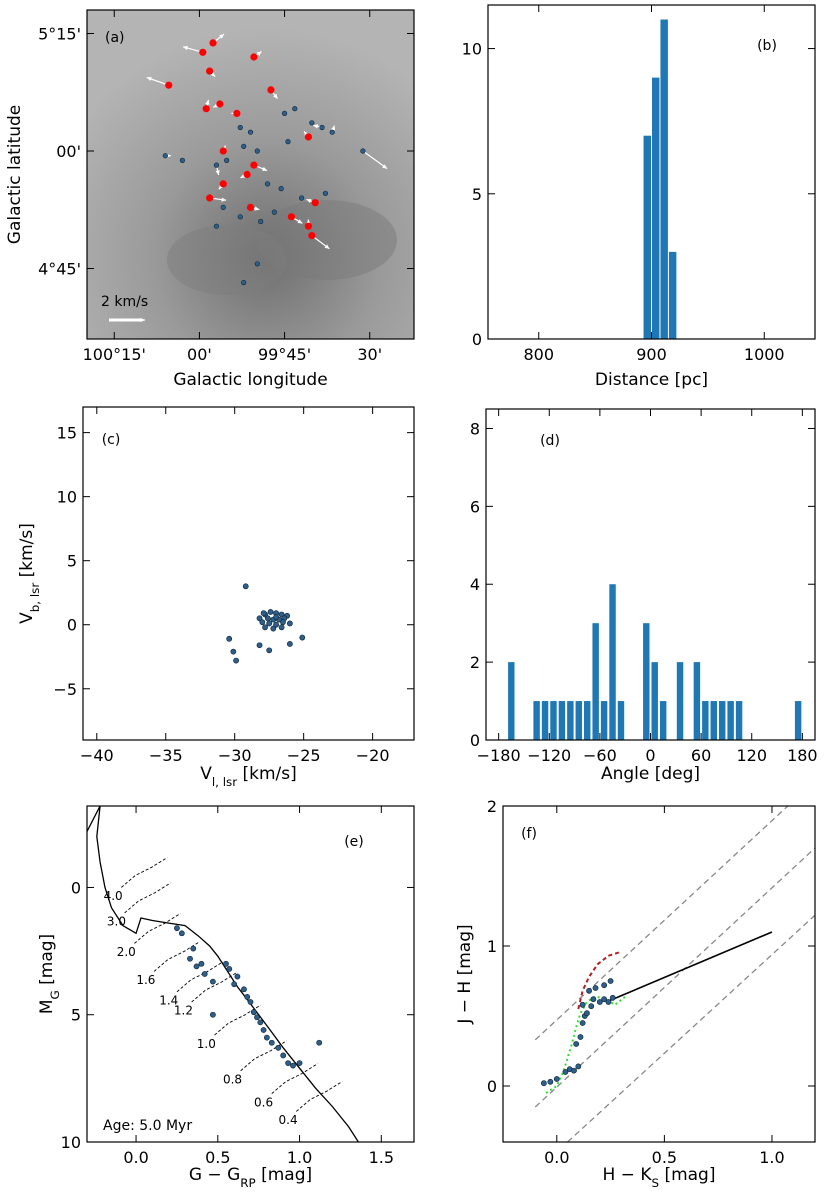 This screenshot has width=831, height=1193. Describe the element at coordinates (651, 354) in the screenshot. I see `panel-b-xtick-label: 900` at that location.